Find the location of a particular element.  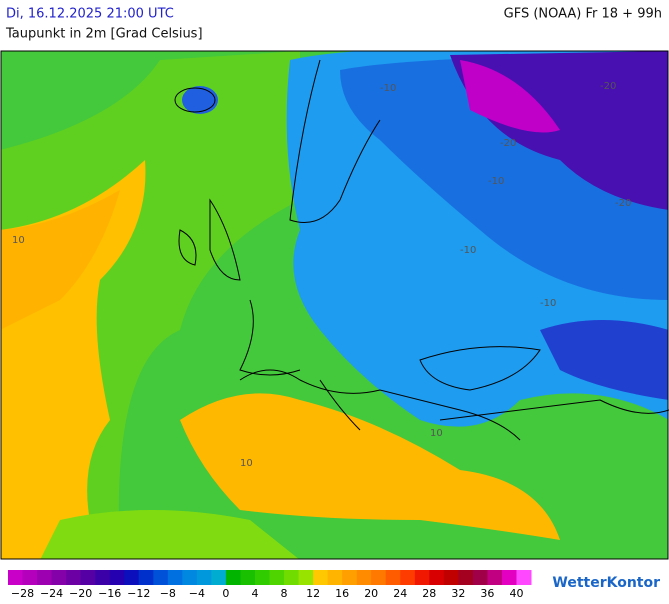

colorbar-label: −20 is located at coordinates (80, 593).